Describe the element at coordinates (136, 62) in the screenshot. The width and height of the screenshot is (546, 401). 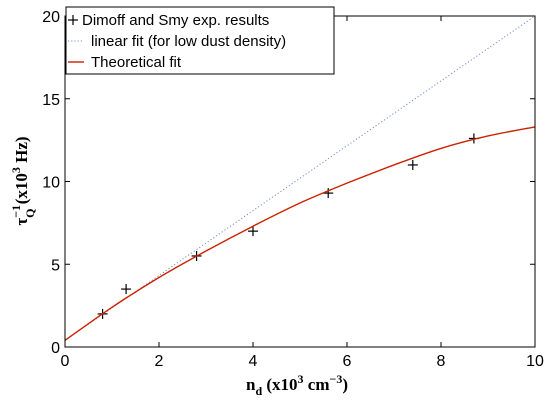
I see `legend-label-theoretical-fit: Theoretical fit` at that location.